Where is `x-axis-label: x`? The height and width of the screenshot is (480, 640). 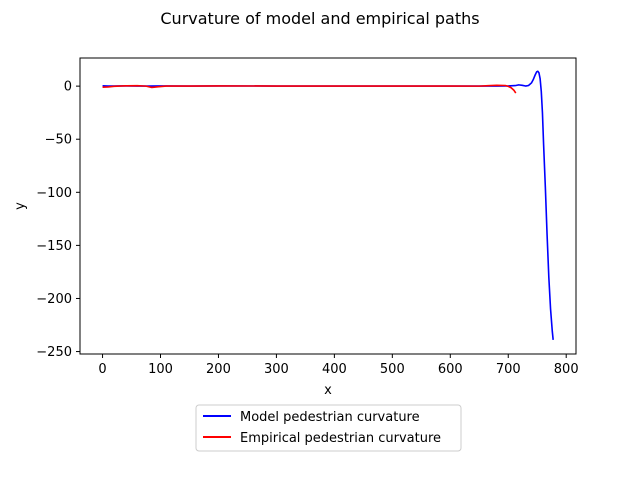 x-axis-label: x is located at coordinates (328, 390).